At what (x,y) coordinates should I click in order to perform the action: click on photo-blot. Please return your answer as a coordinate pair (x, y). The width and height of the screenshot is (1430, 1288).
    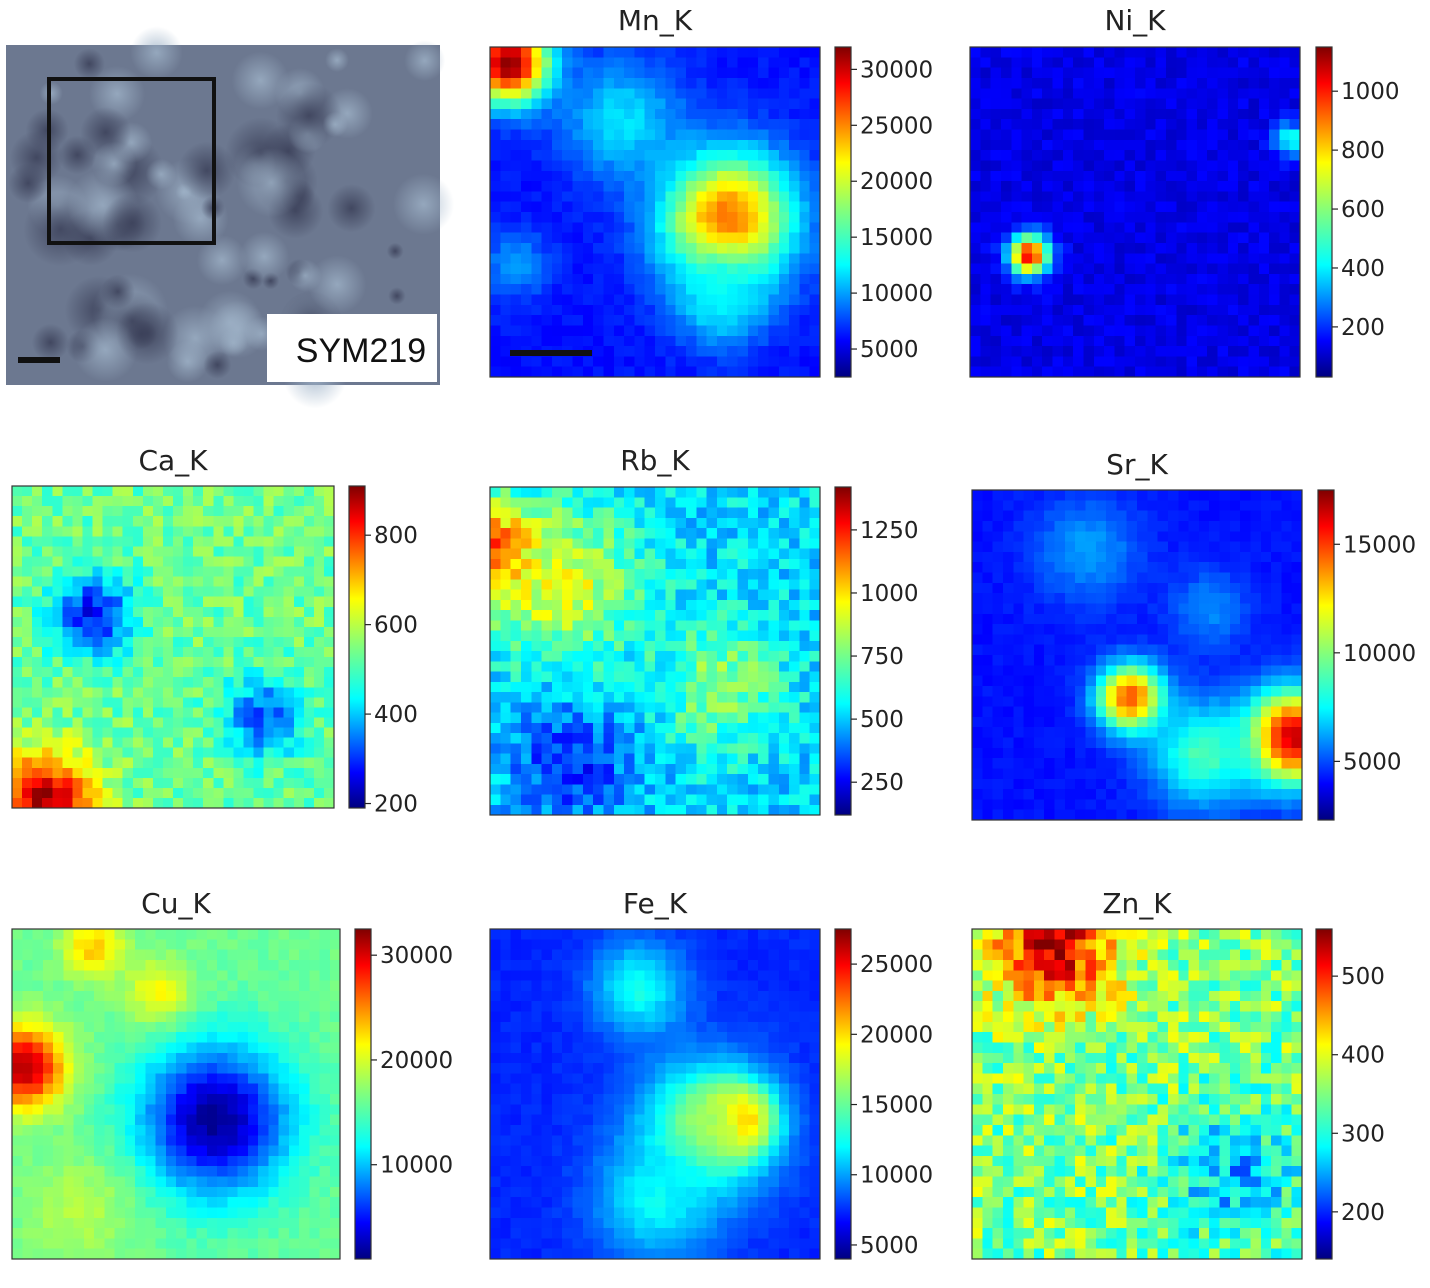
    Looking at the image, I should click on (217, 364).